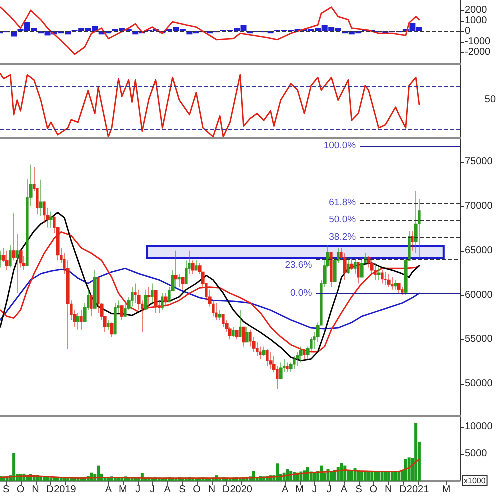  What do you see at coordinates (343, 202) in the screenshot?
I see `annotation: 61.8%` at bounding box center [343, 202].